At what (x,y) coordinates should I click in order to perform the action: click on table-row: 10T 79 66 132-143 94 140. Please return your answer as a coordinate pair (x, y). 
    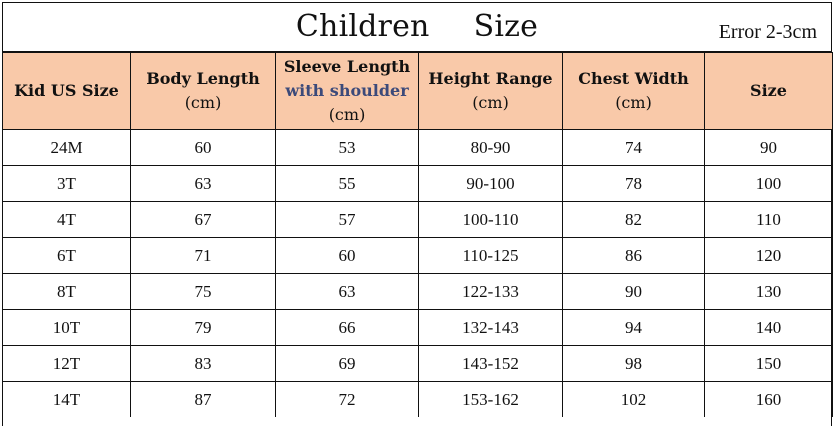
    Looking at the image, I should click on (417, 327).